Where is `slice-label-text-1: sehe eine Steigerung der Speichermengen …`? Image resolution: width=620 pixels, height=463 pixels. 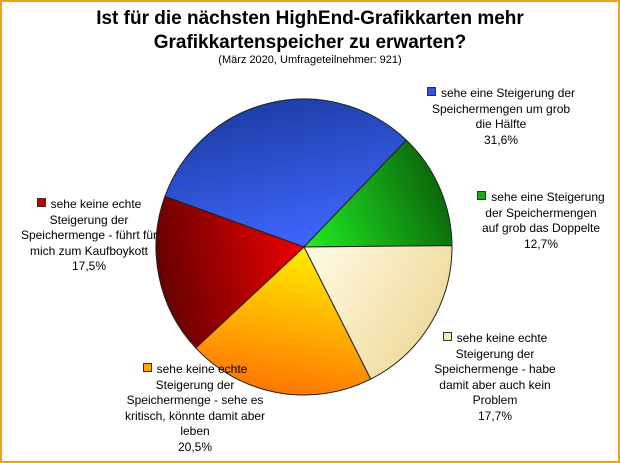 slice-label-text-1: sehe eine Steigerung der Speichermengen … is located at coordinates (503, 108).